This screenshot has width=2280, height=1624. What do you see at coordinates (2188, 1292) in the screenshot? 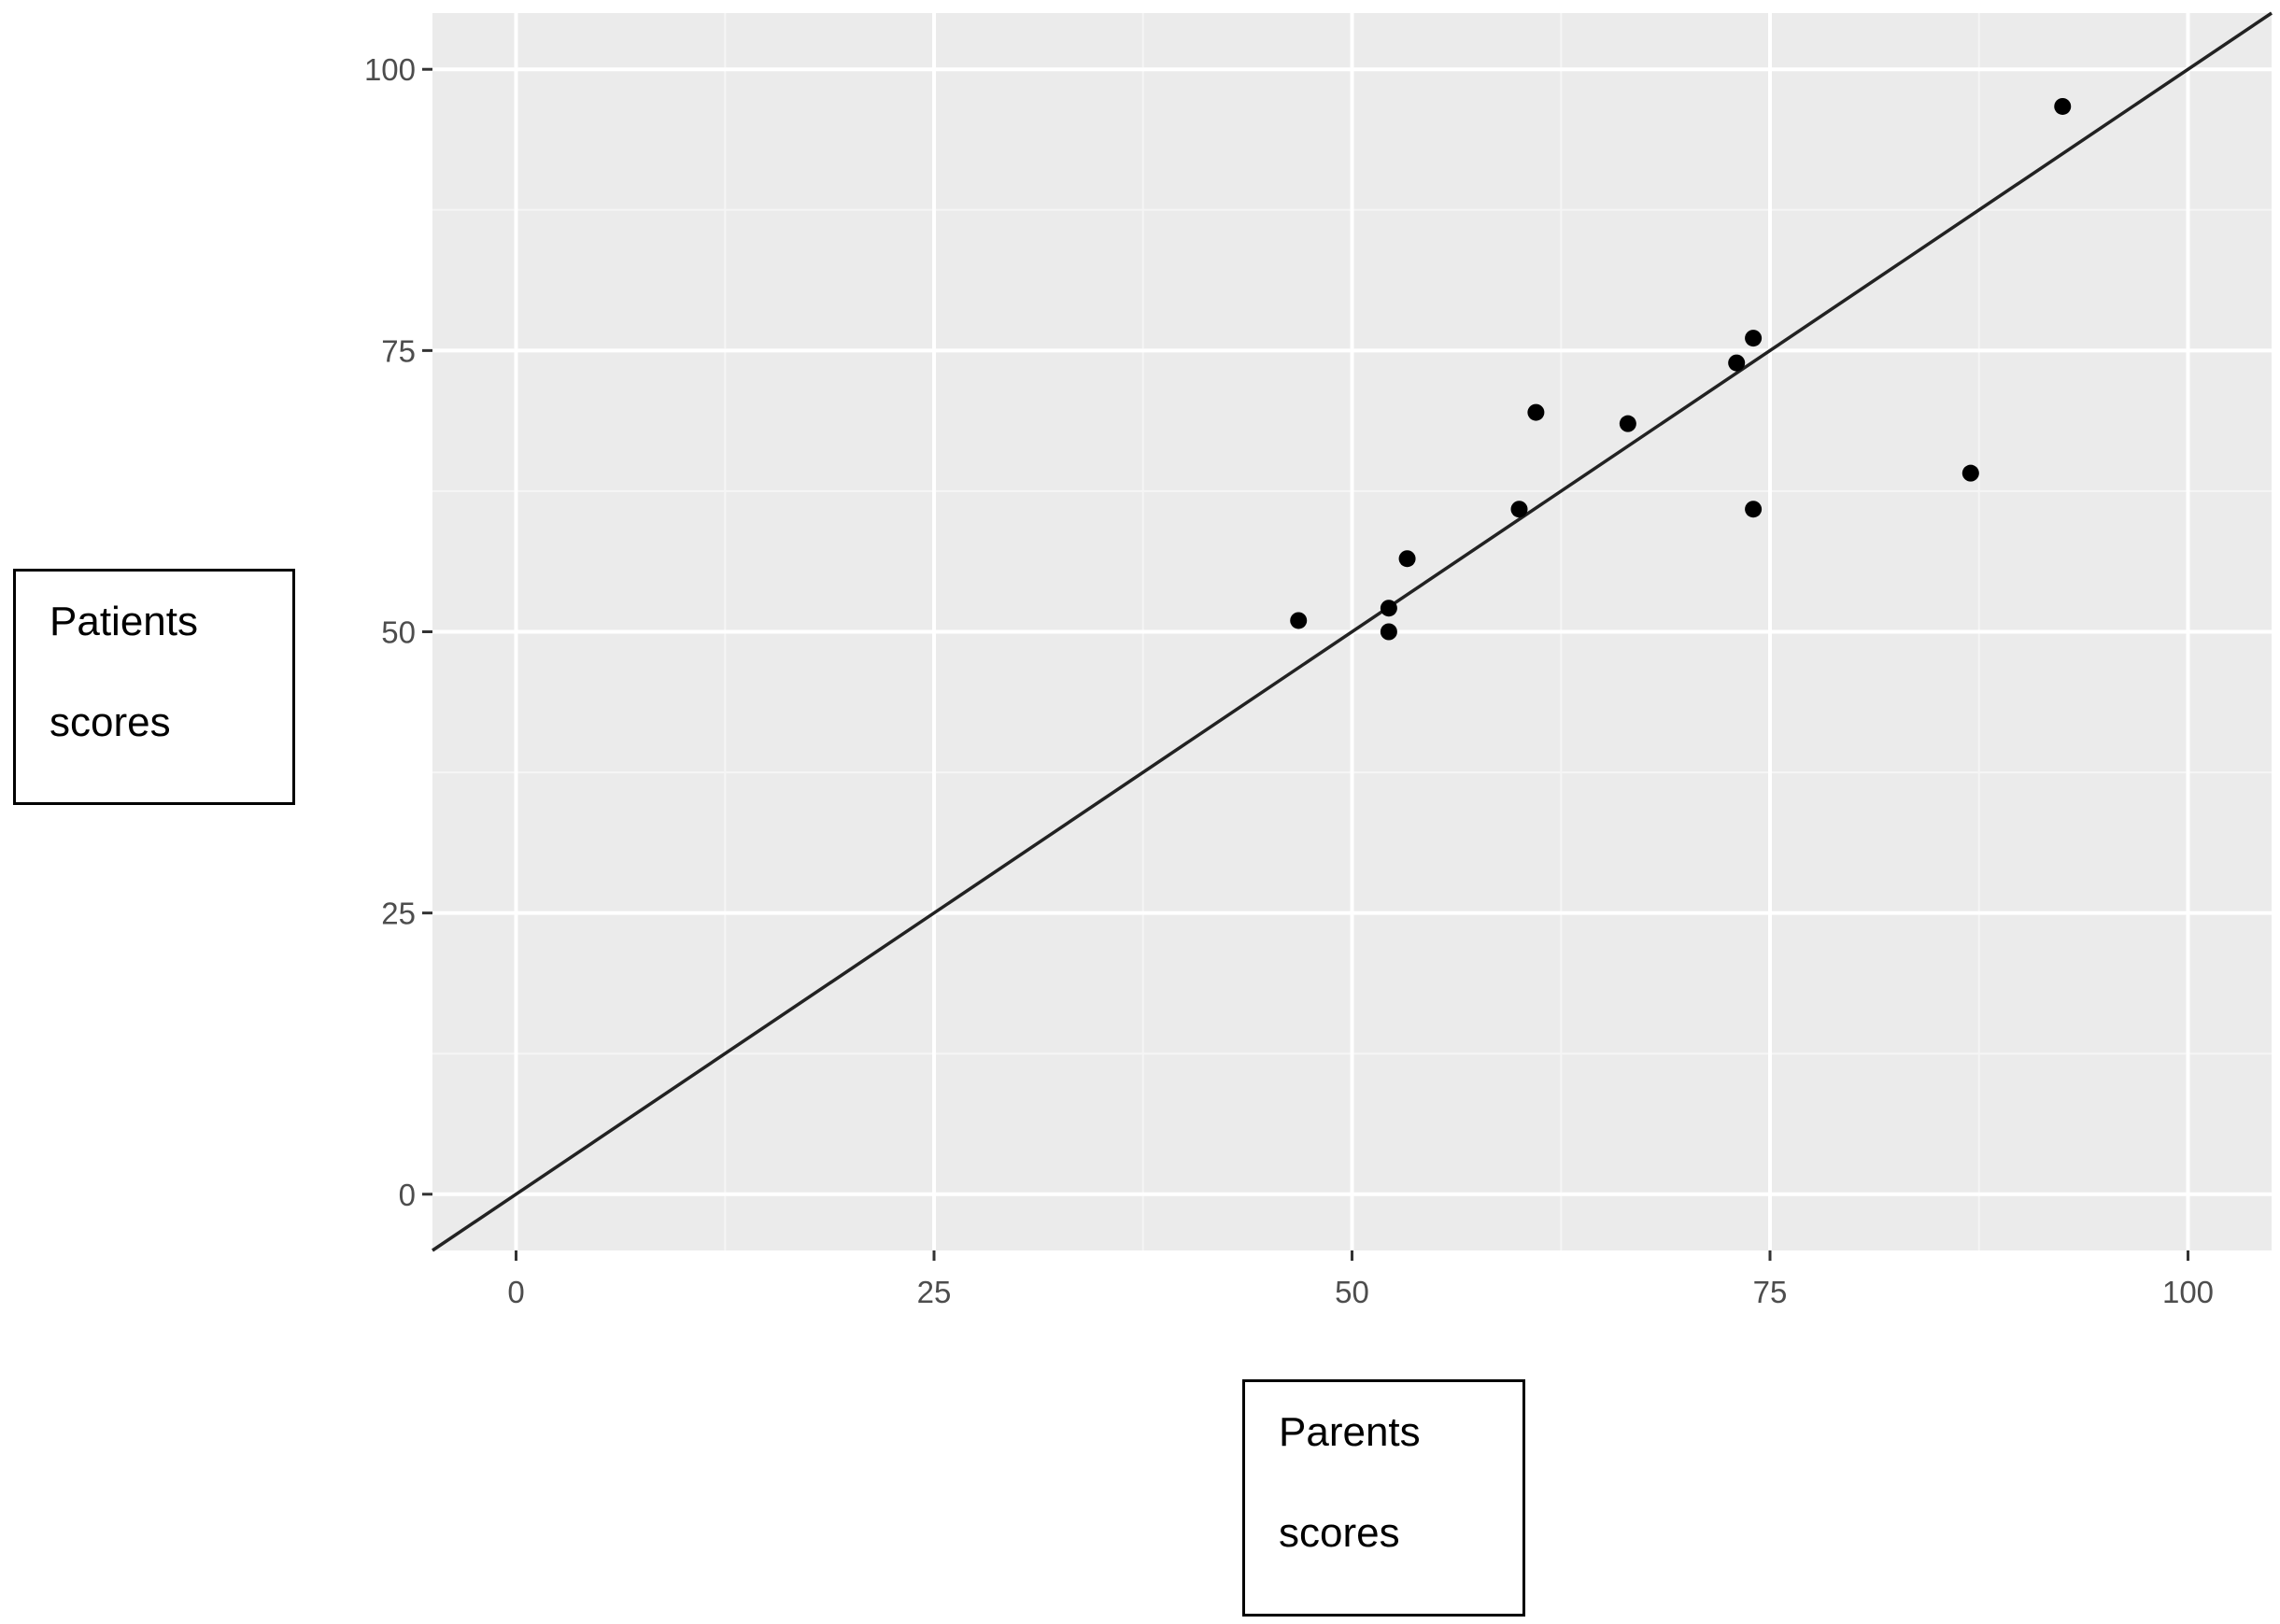
I see `x-tick-label: 100` at bounding box center [2188, 1292].